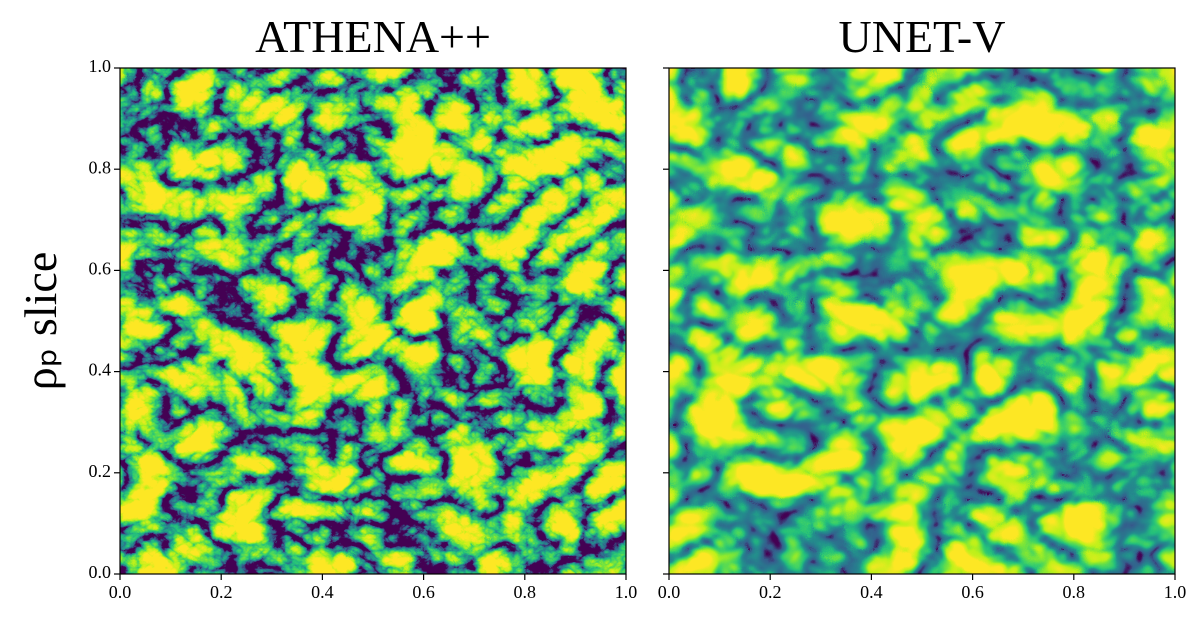  What do you see at coordinates (100, 370) in the screenshot?
I see `y-tick-label: 0.4` at bounding box center [100, 370].